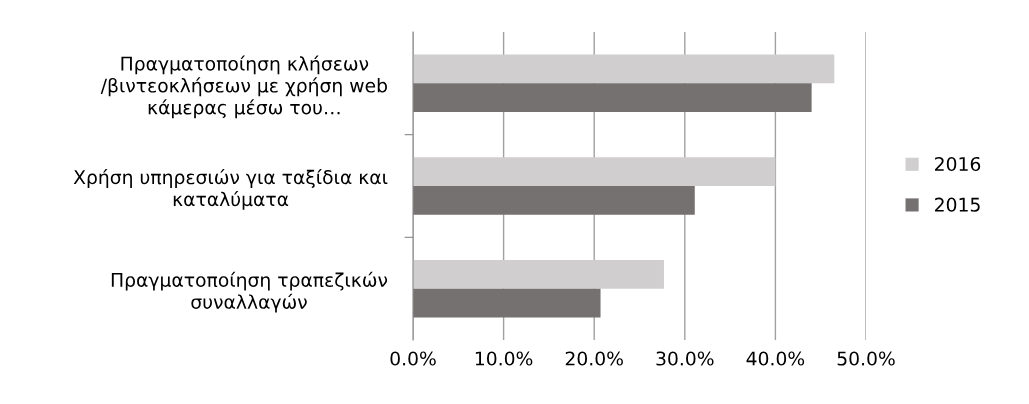  What do you see at coordinates (594, 358) in the screenshot?
I see `x-tick-label: 20.0%` at bounding box center [594, 358].